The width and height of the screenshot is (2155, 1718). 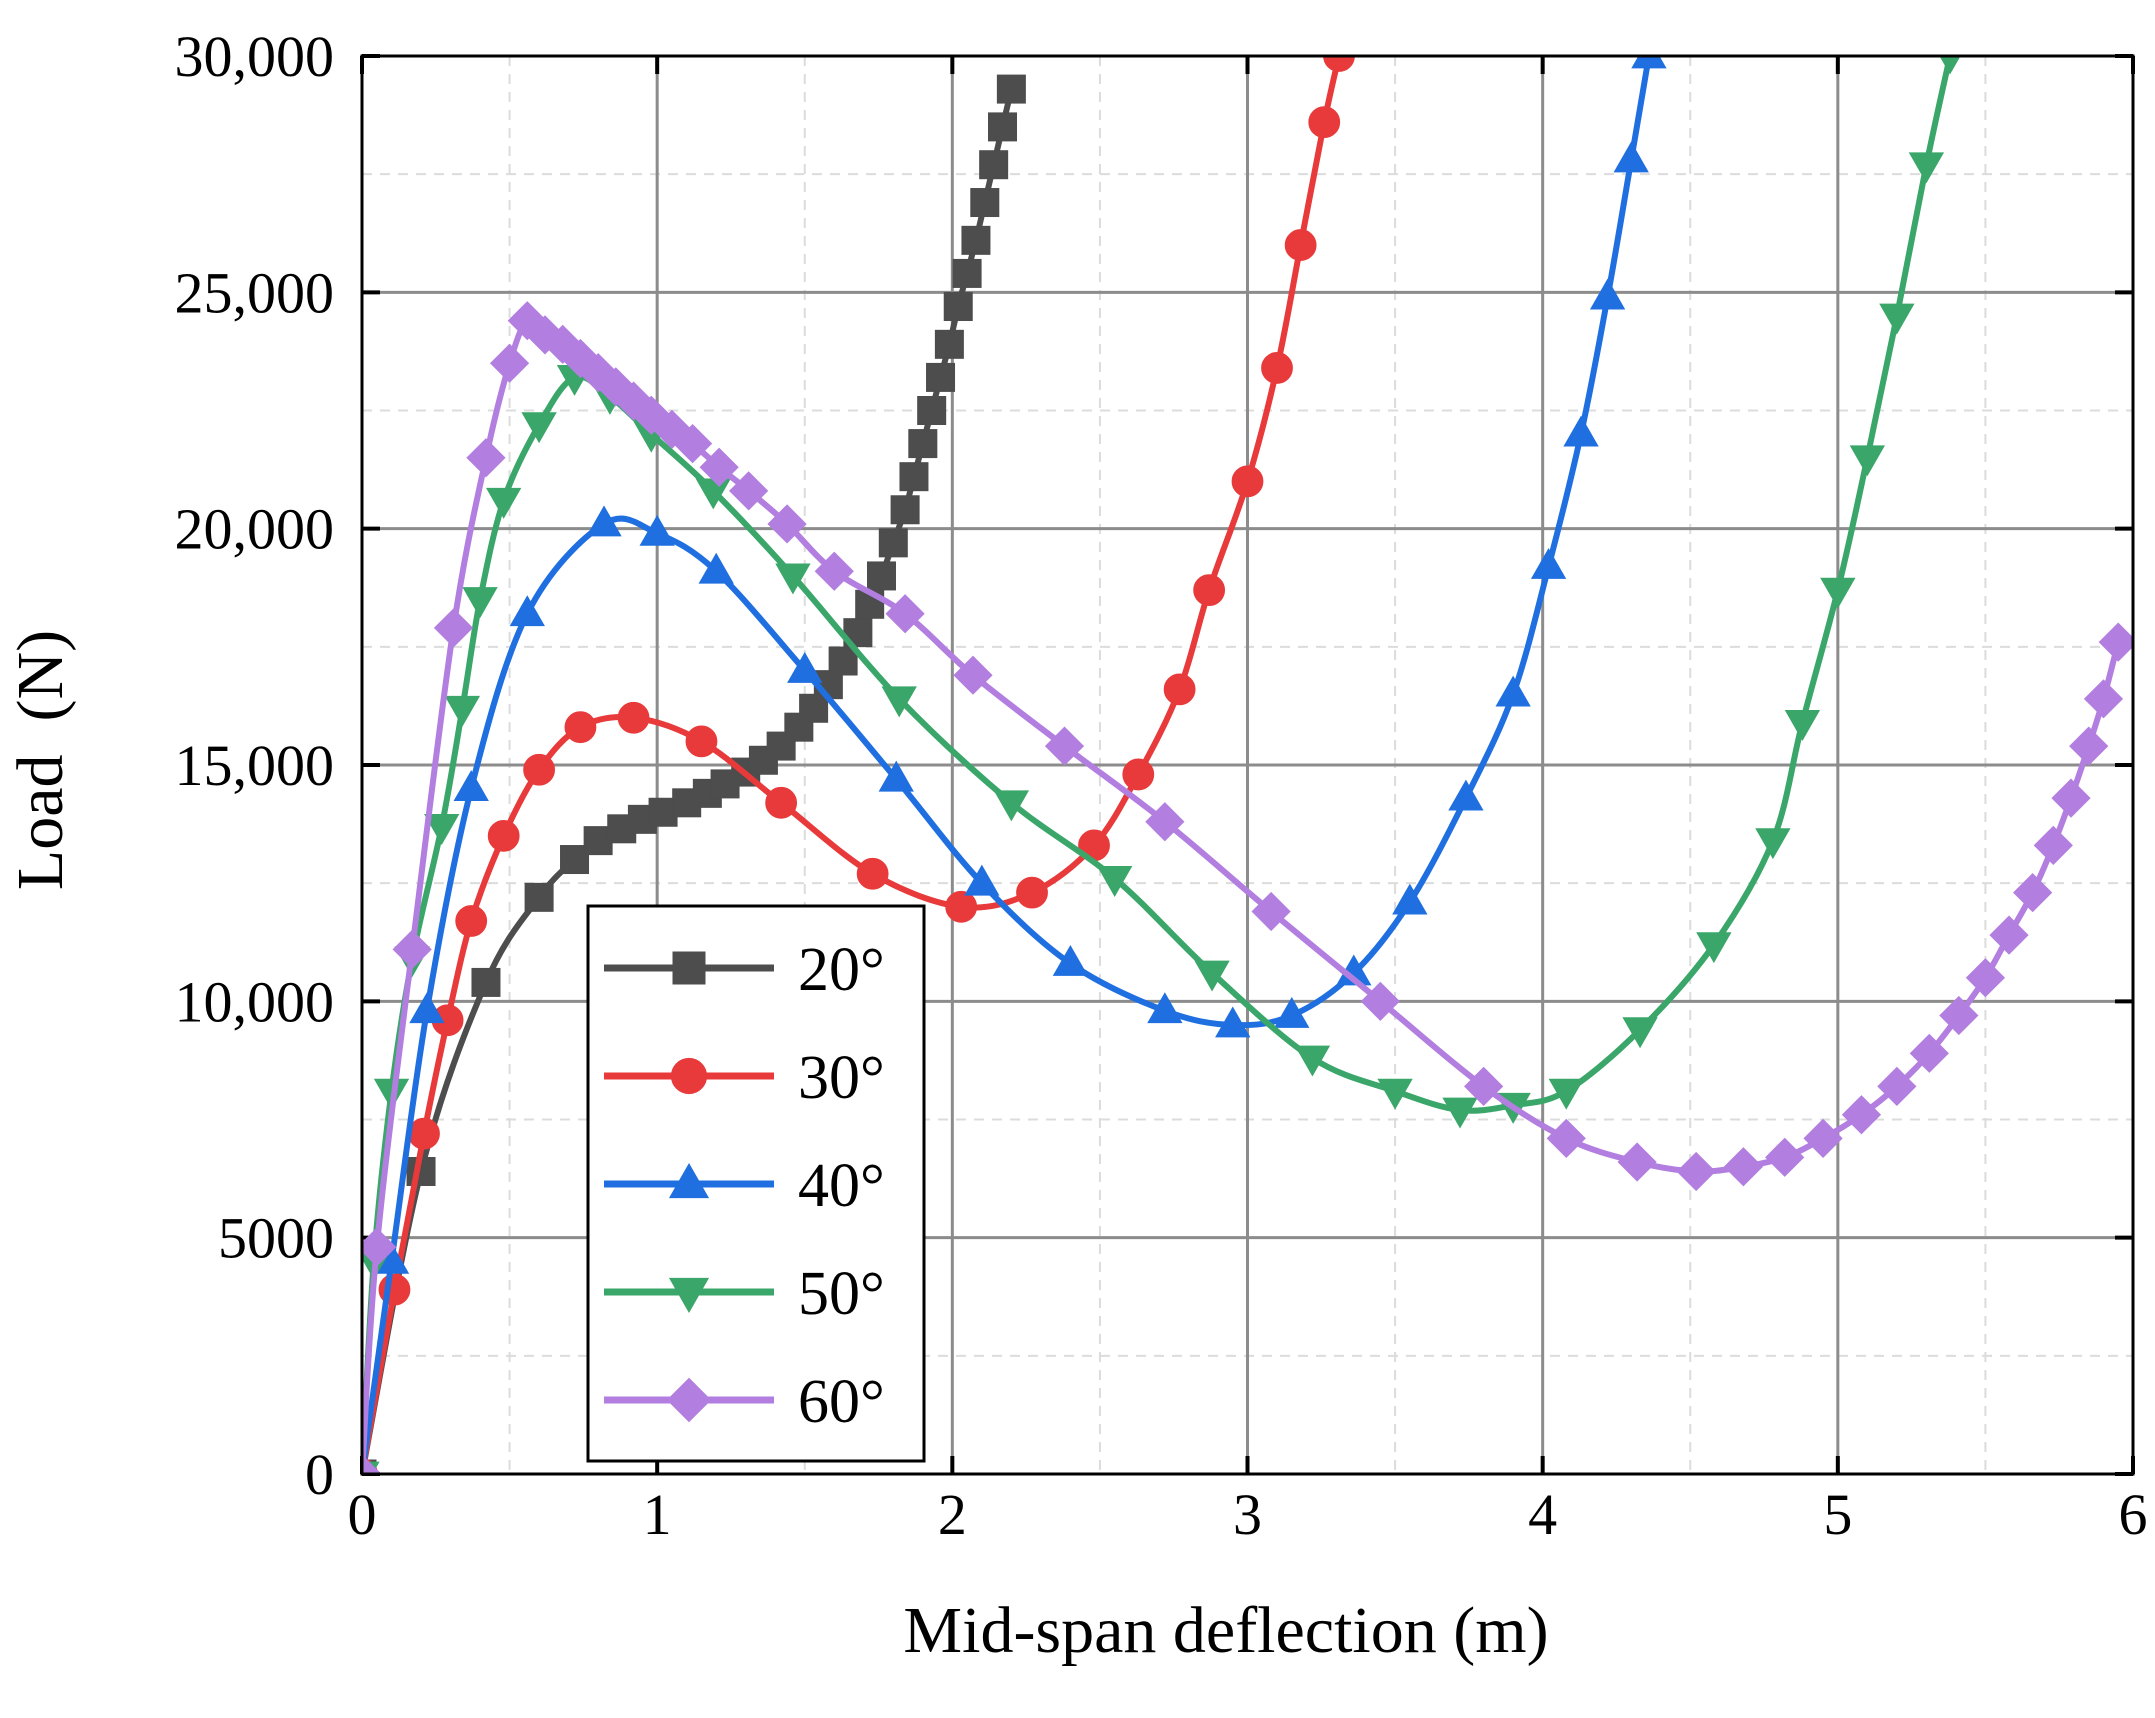 I want to click on legend-entry-4: 50°, so click(x=744, y=1294).